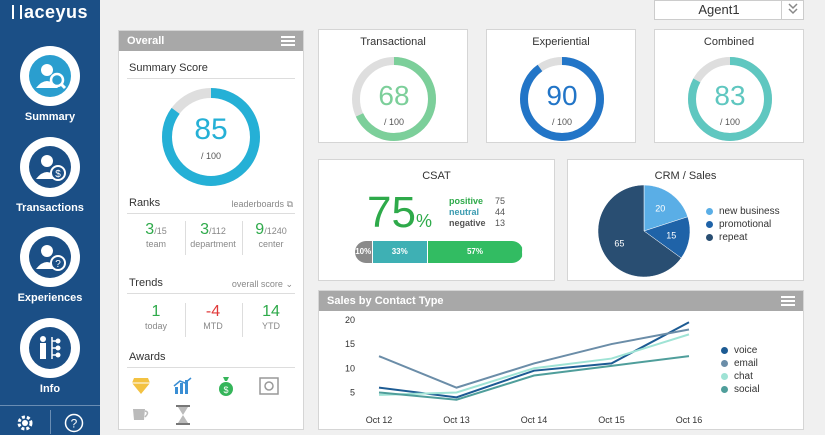  What do you see at coordinates (436, 176) in the screenshot?
I see `card-title: CSAT` at bounding box center [436, 176].